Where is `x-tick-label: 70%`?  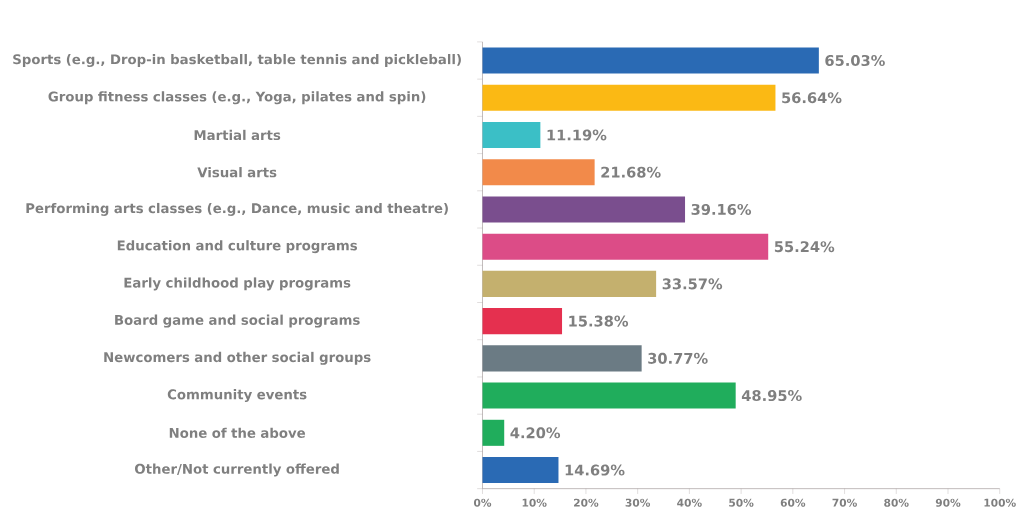 x-tick-label: 70% is located at coordinates (844, 502).